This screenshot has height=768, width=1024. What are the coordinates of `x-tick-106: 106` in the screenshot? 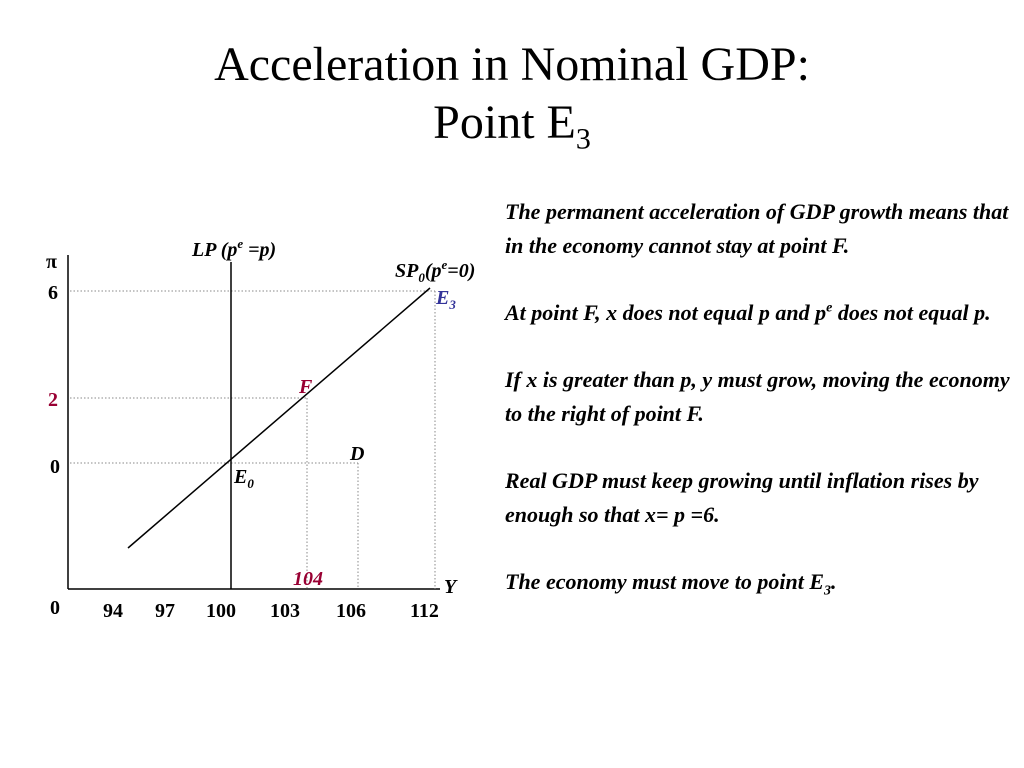 It's located at (351, 611).